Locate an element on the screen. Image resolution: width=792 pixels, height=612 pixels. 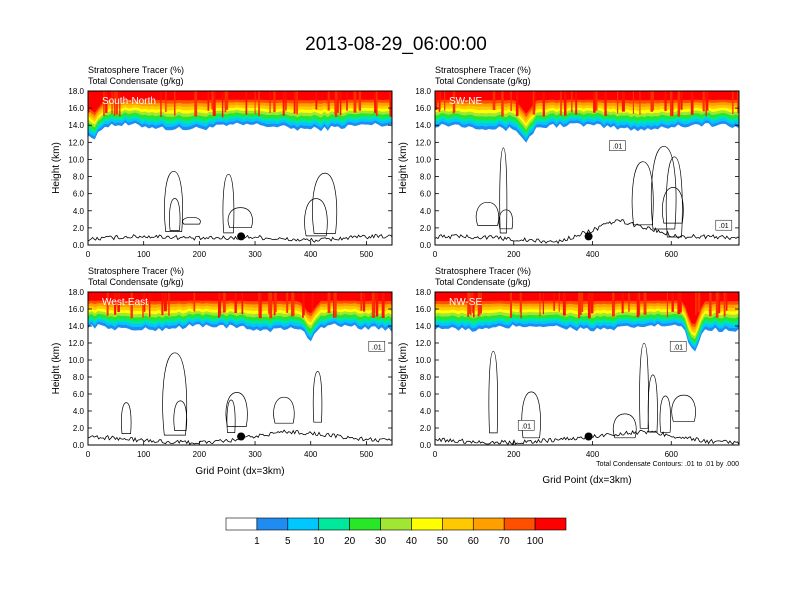
y-tick-label: 18.0 is located at coordinates (423, 292).